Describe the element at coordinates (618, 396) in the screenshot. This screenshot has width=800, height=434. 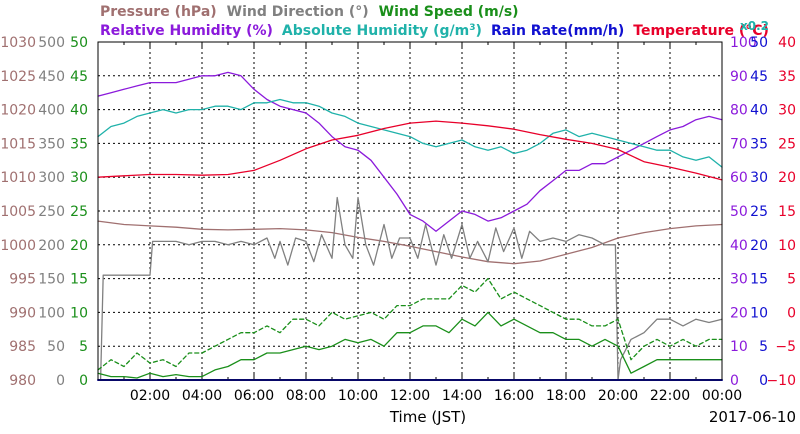
I see `x-tick-label-9: 20:00` at that location.